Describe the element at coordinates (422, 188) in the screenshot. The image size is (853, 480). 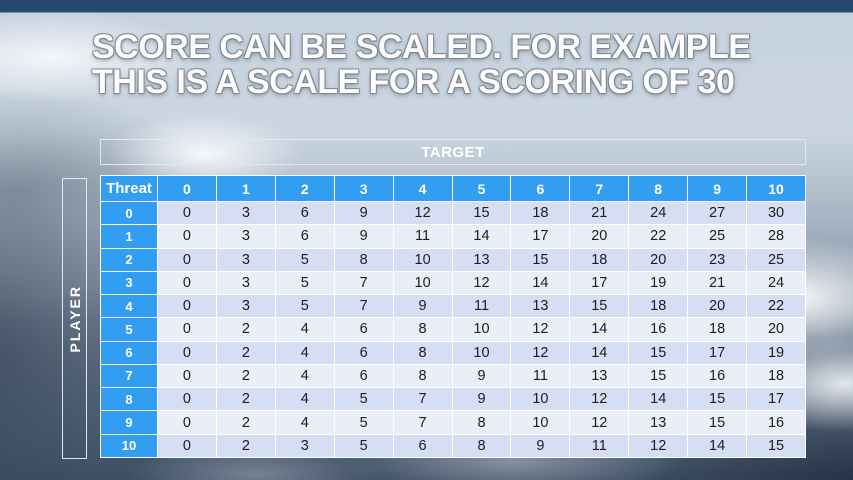
I see `column-header: 4` at that location.